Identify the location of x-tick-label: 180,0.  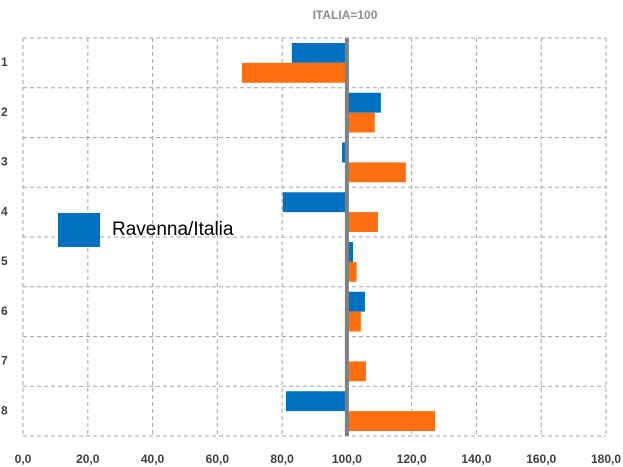
(606, 459).